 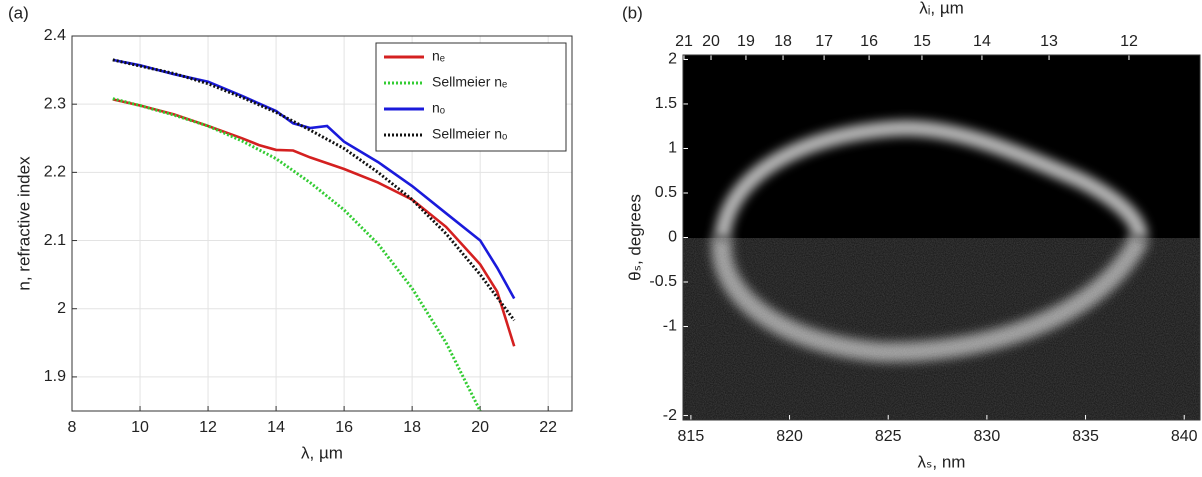 What do you see at coordinates (746, 41) in the screenshot?
I see `x2-tick-label: 19` at bounding box center [746, 41].